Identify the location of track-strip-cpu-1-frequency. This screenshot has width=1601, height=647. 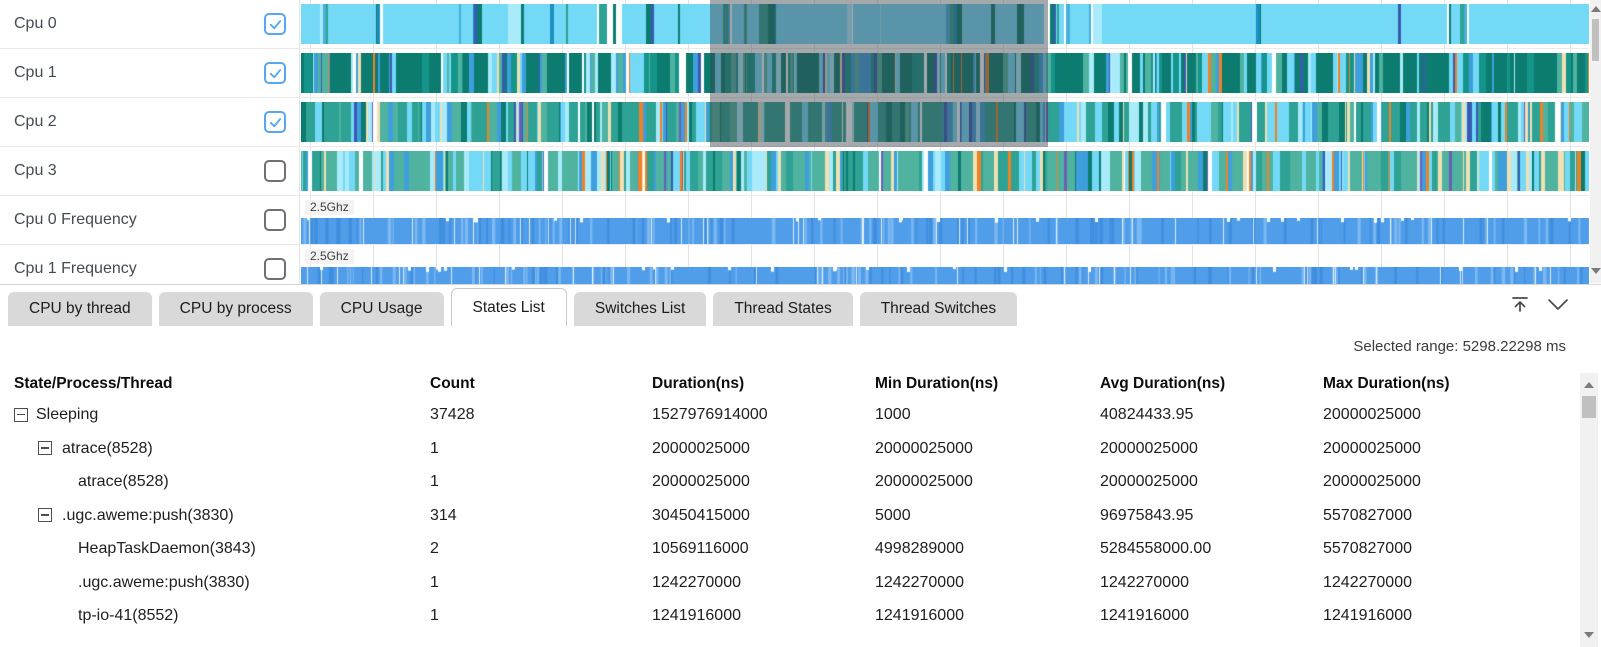
(945, 275).